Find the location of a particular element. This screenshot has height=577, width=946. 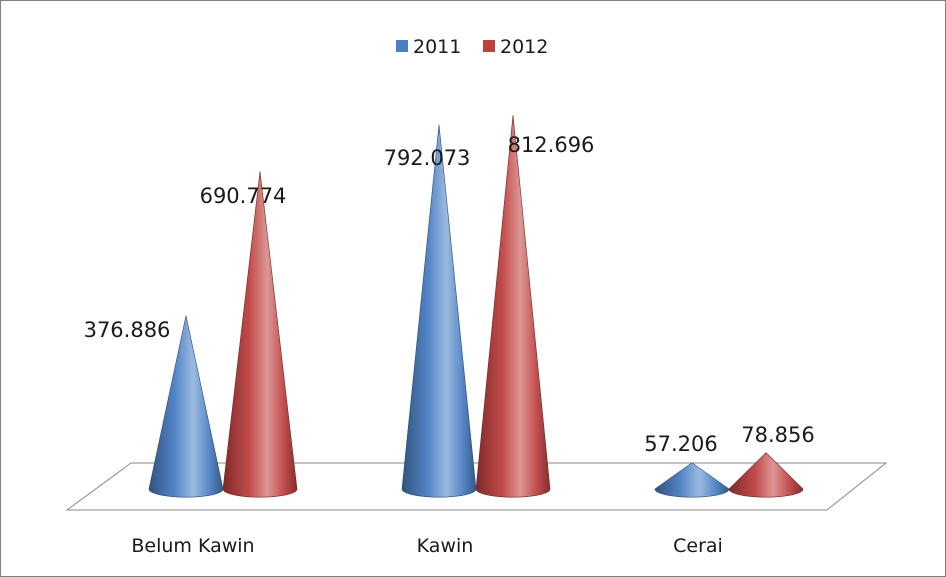

category-label-cerai: Cerai is located at coordinates (698, 546).